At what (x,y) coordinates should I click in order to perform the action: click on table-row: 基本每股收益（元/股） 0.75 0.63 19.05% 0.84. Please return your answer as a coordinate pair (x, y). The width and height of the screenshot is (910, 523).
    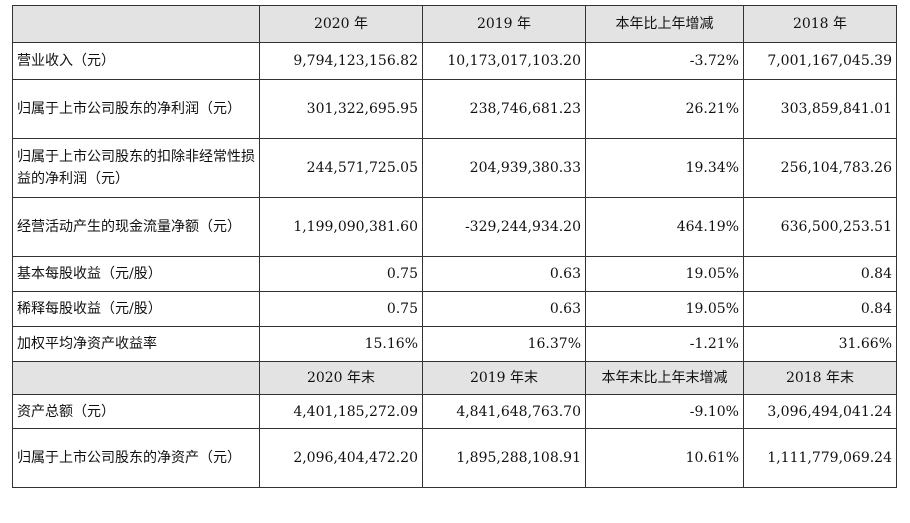
    Looking at the image, I should click on (454, 274).